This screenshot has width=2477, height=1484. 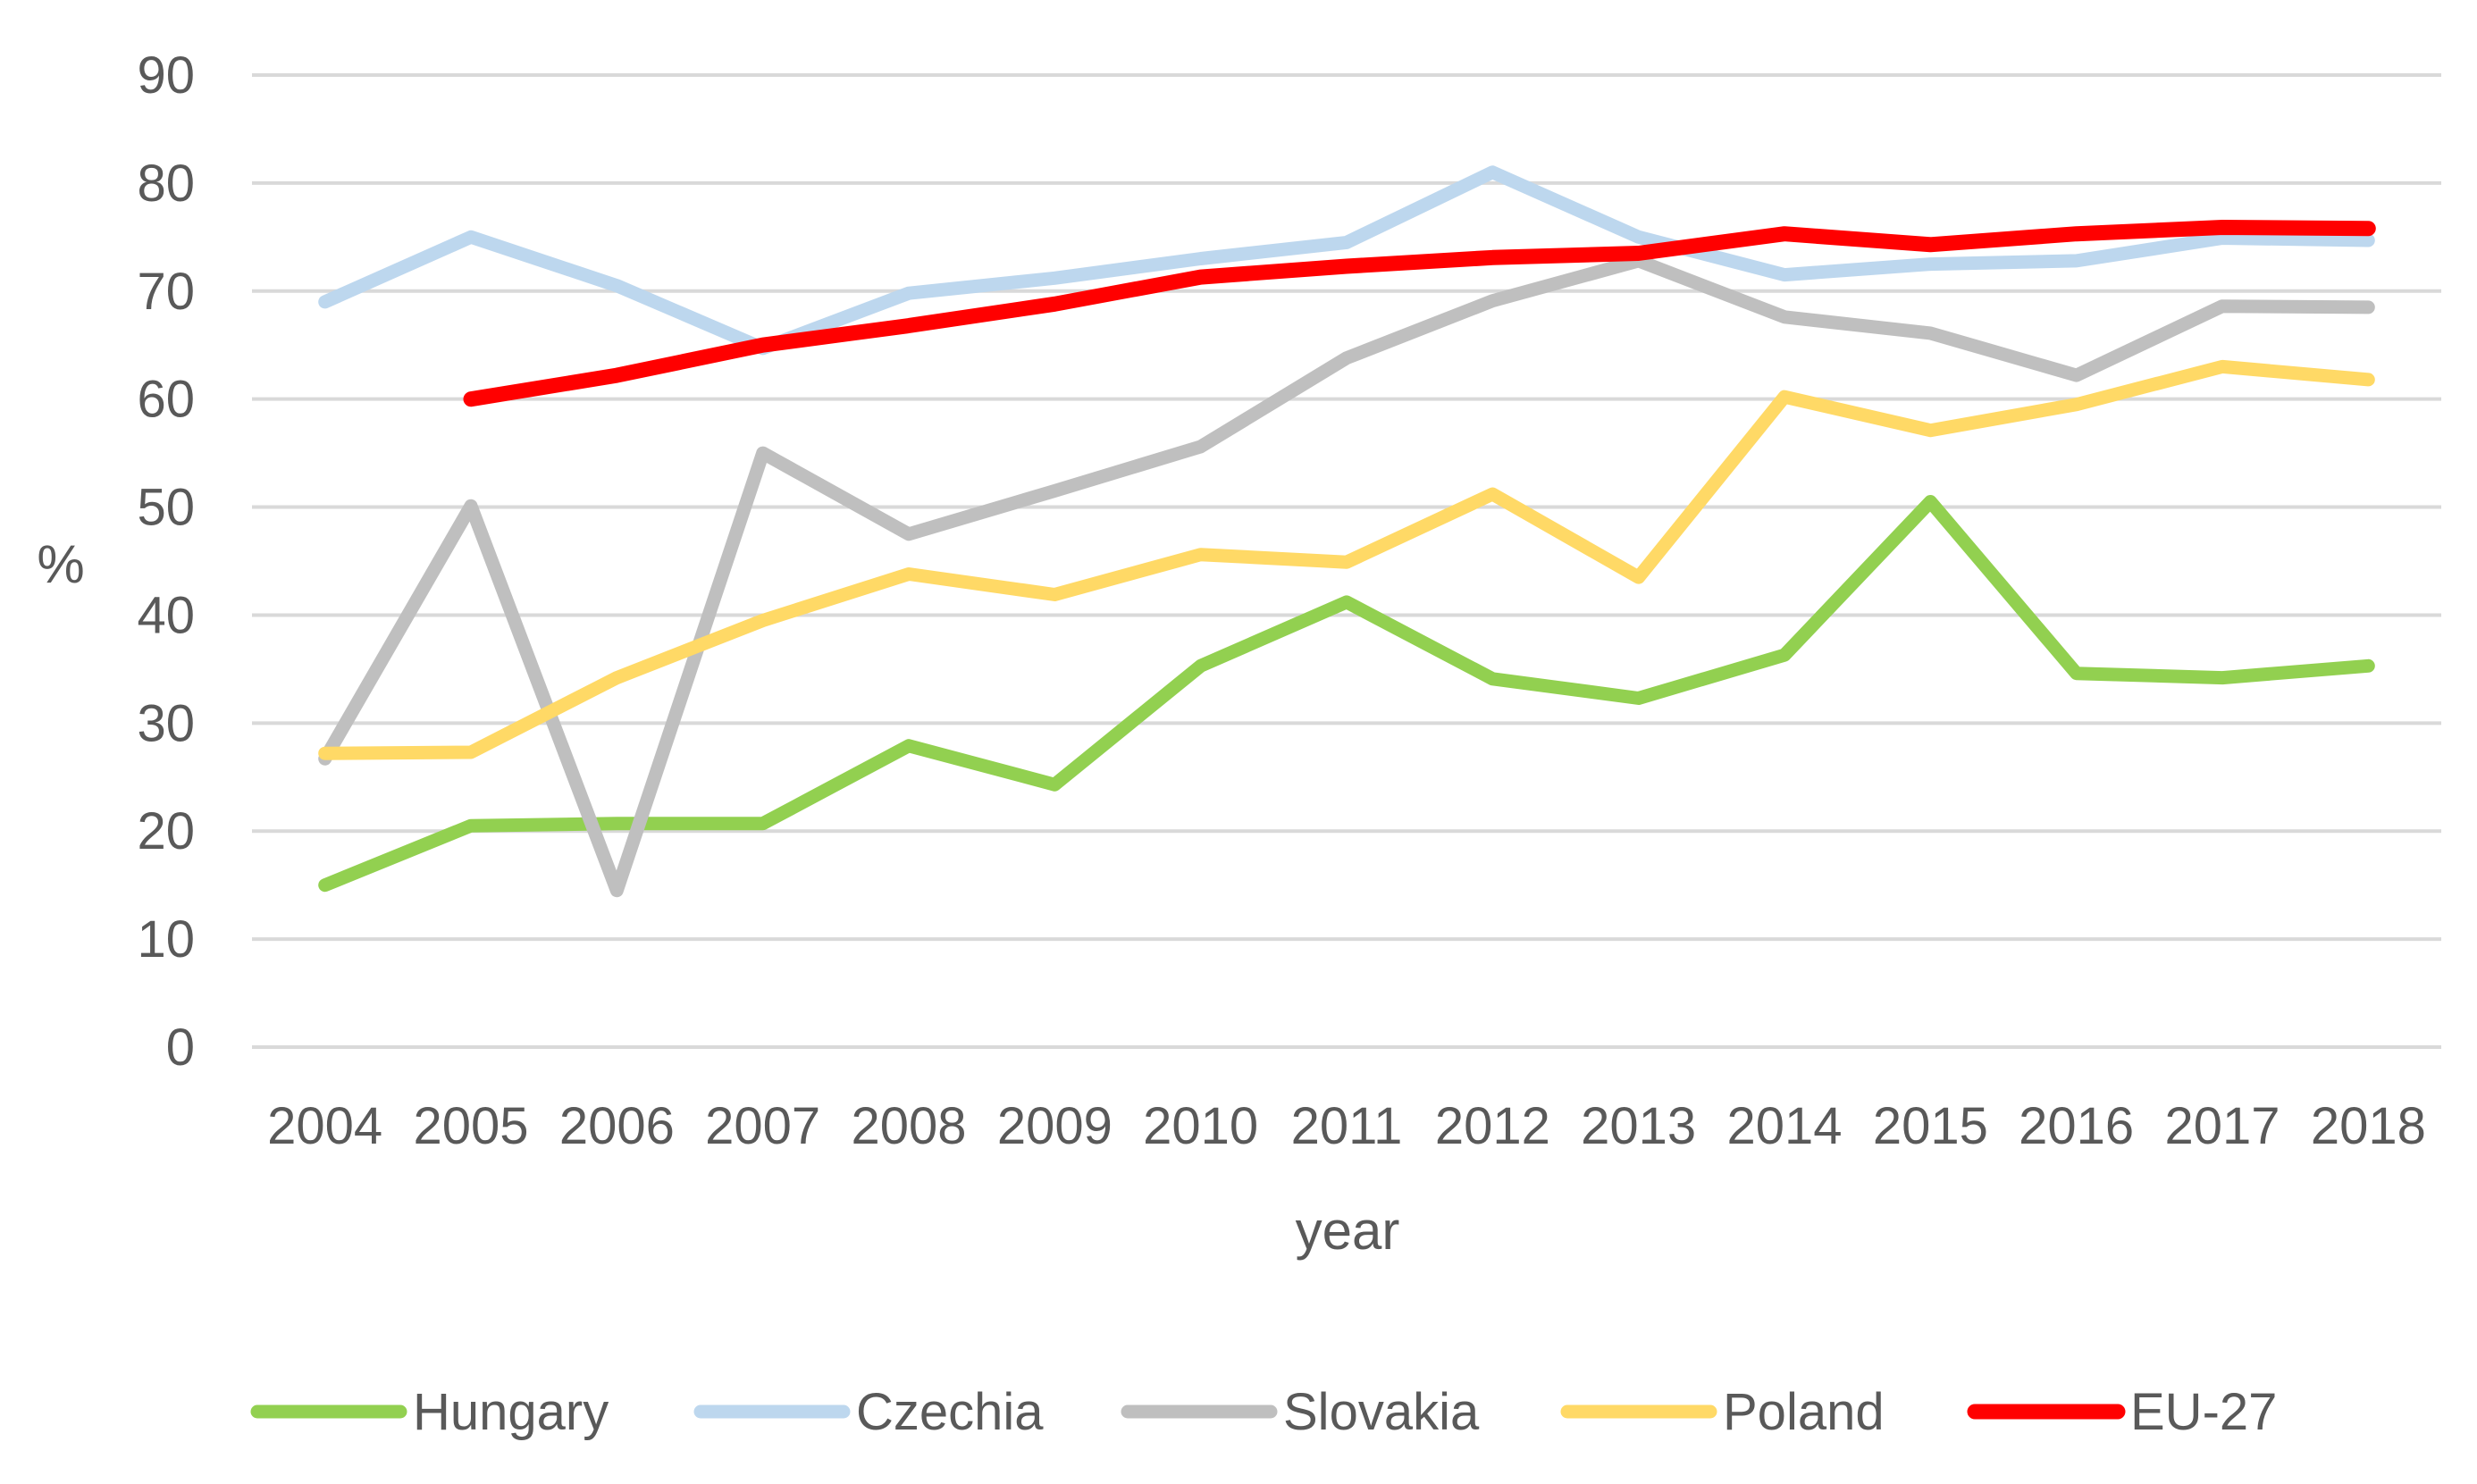 I want to click on x-tick-label: 2009, so click(x=1055, y=1126).